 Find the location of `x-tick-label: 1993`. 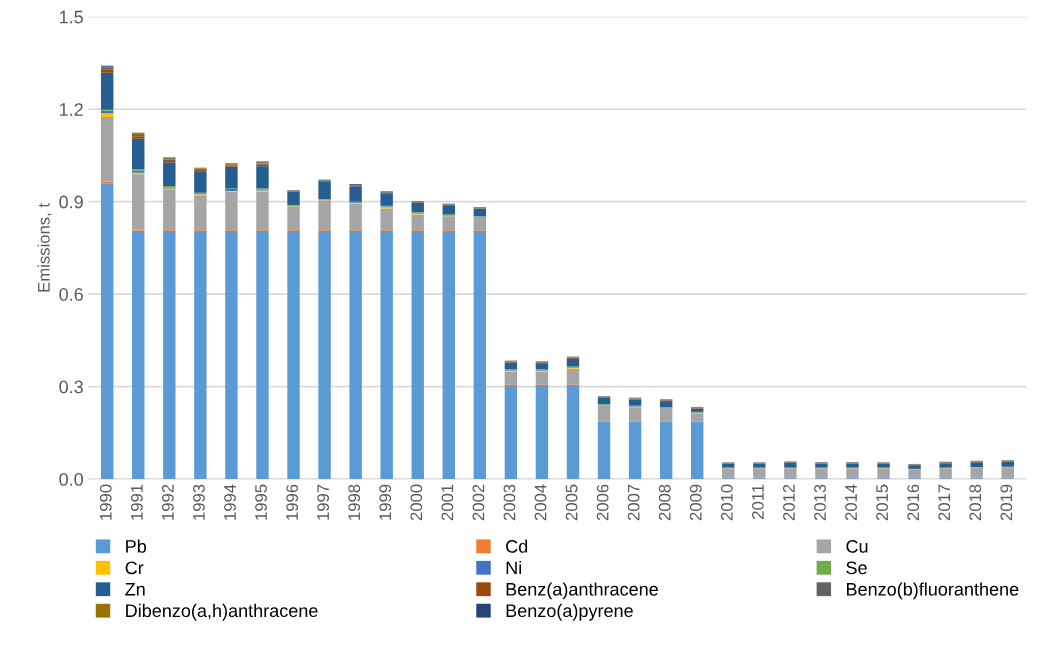

x-tick-label: 1993 is located at coordinates (199, 502).